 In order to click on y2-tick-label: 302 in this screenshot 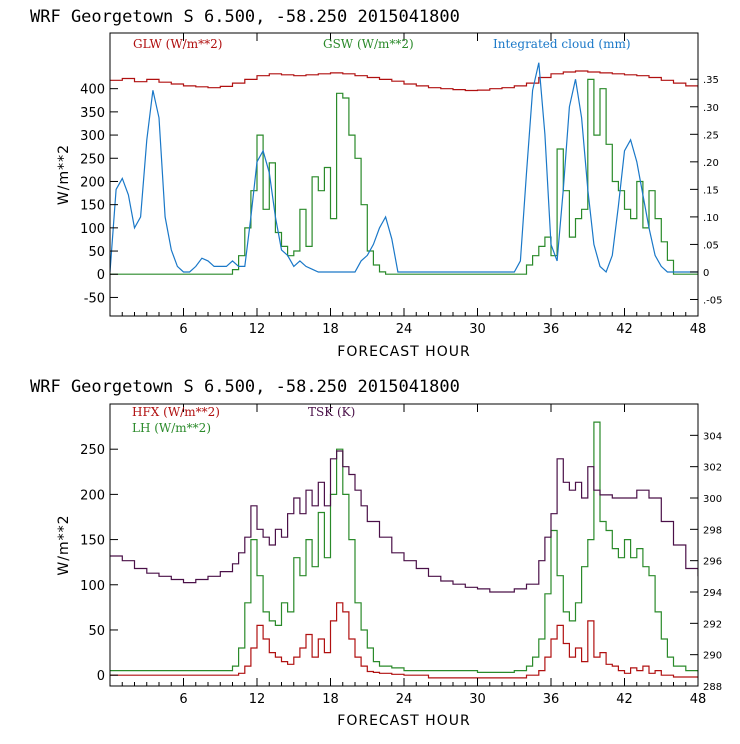, I will do `click(712, 468)`.